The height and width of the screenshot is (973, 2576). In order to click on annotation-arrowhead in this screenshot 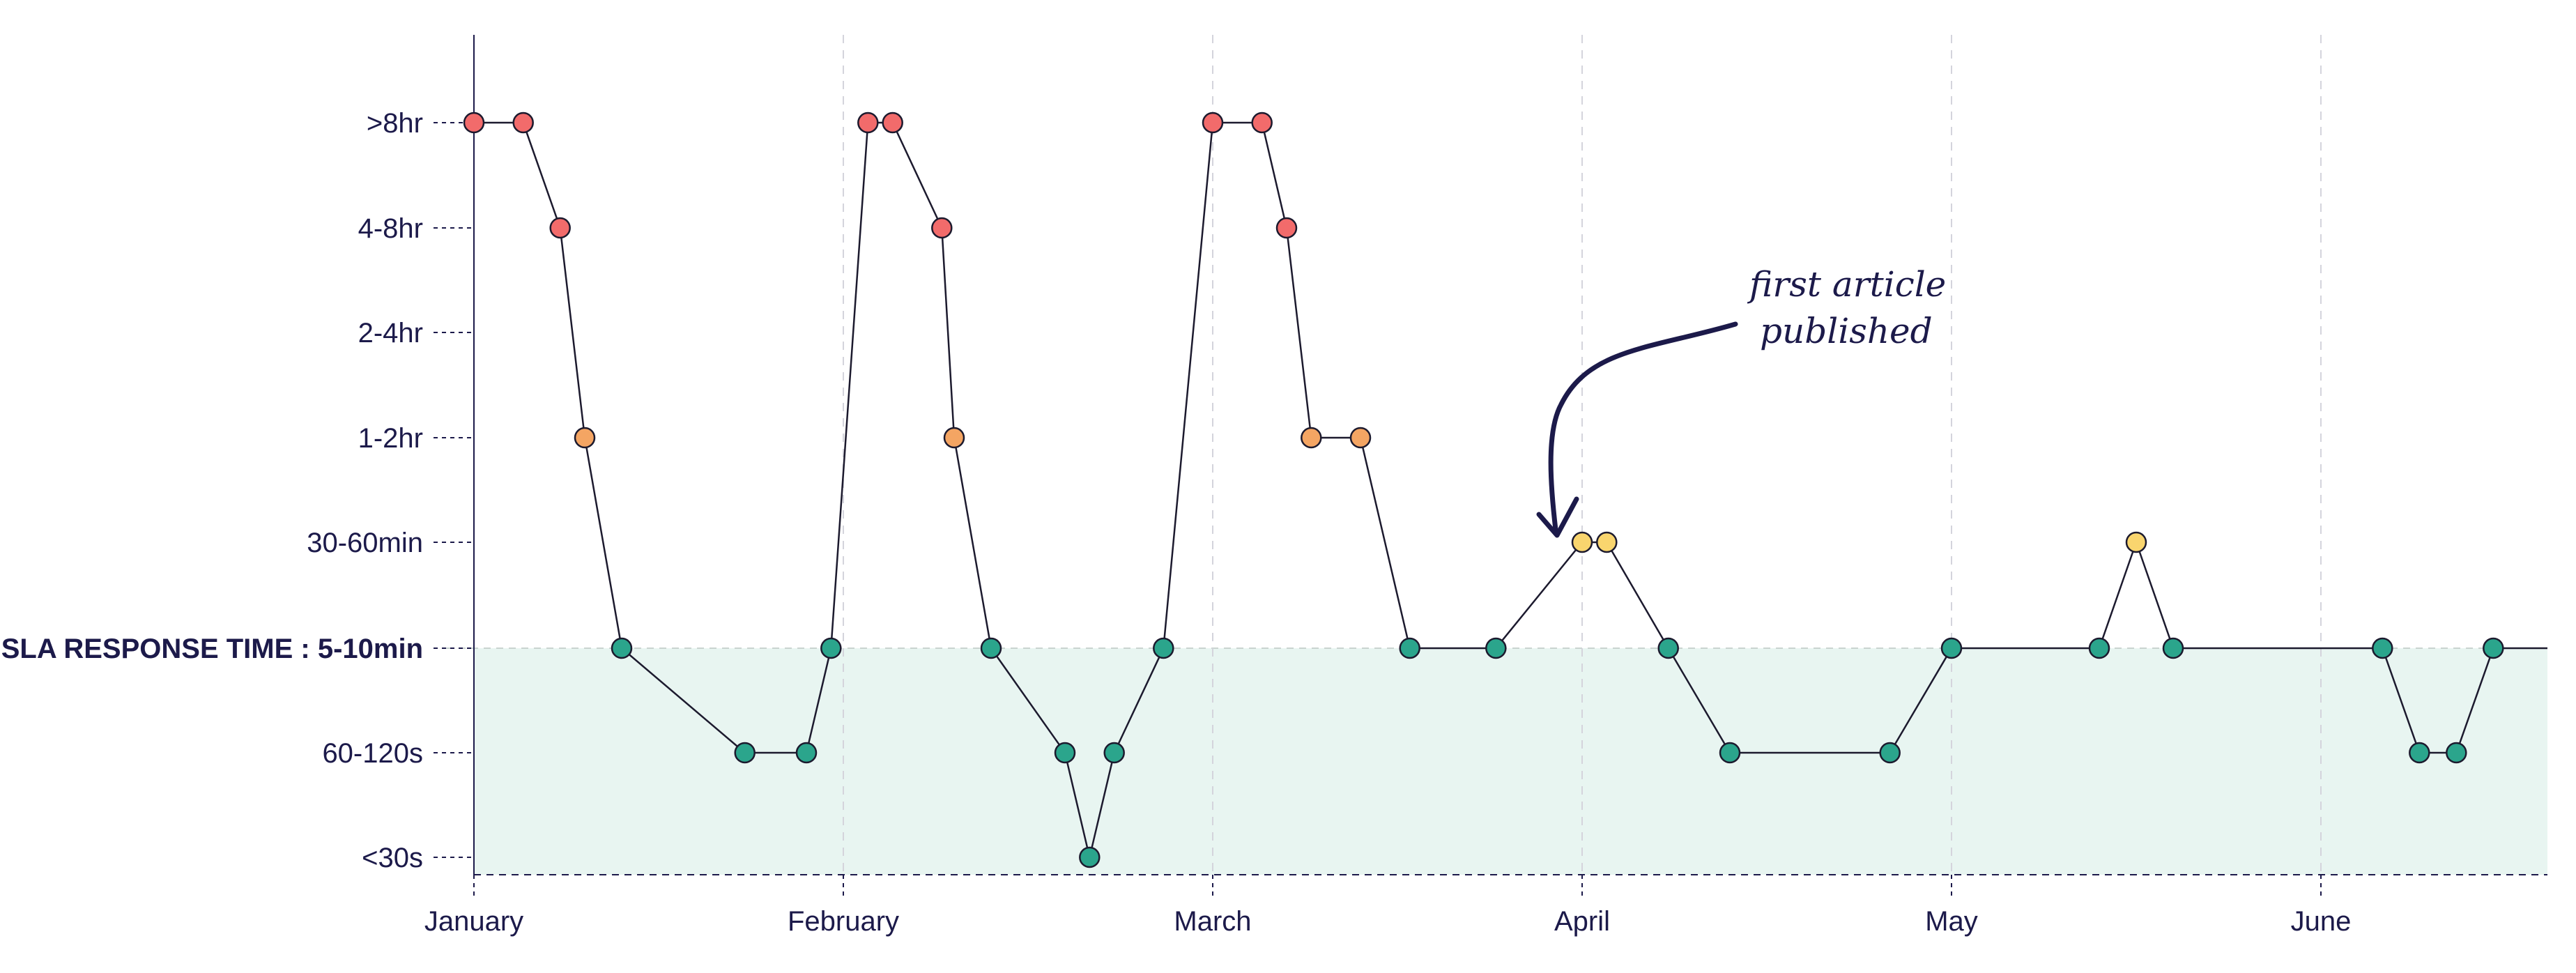, I will do `click(1557, 517)`.